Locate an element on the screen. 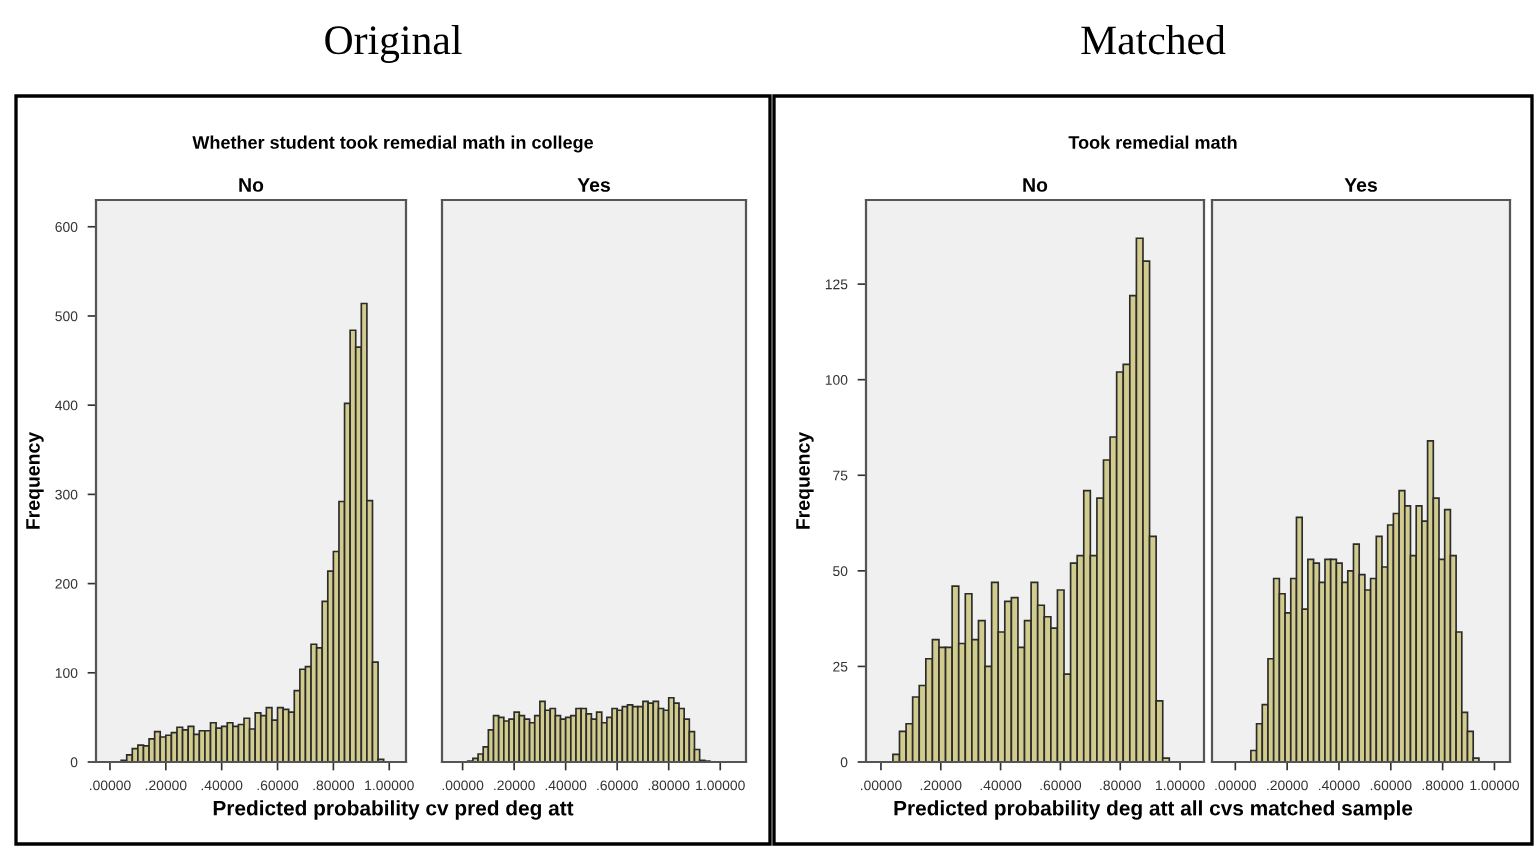 The width and height of the screenshot is (1536, 848). text: Matched is located at coordinates (1153, 40).